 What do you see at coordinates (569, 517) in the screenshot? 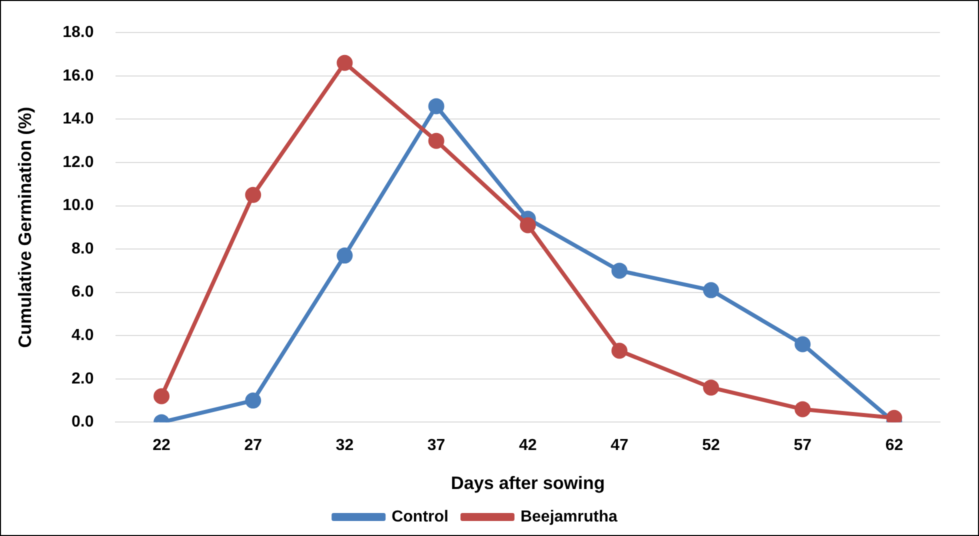
I see `legend-label: Beejamrutha` at bounding box center [569, 517].